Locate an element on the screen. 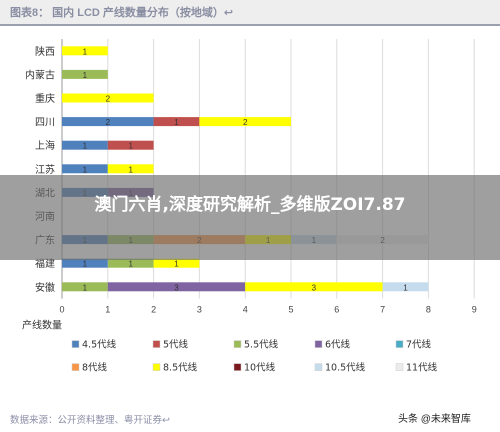  category-label: 福建 is located at coordinates (45, 263).